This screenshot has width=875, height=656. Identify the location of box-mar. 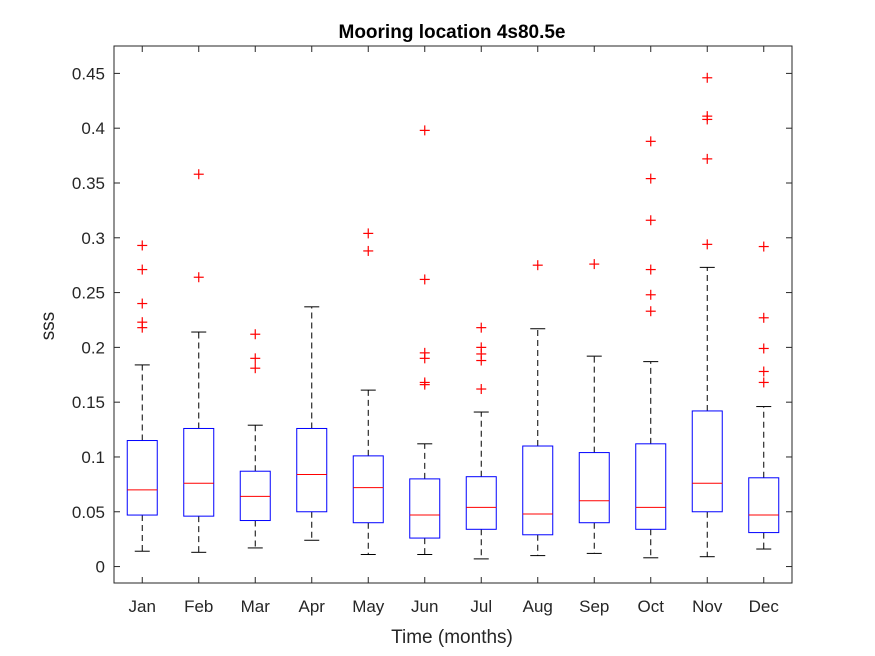
(255, 439).